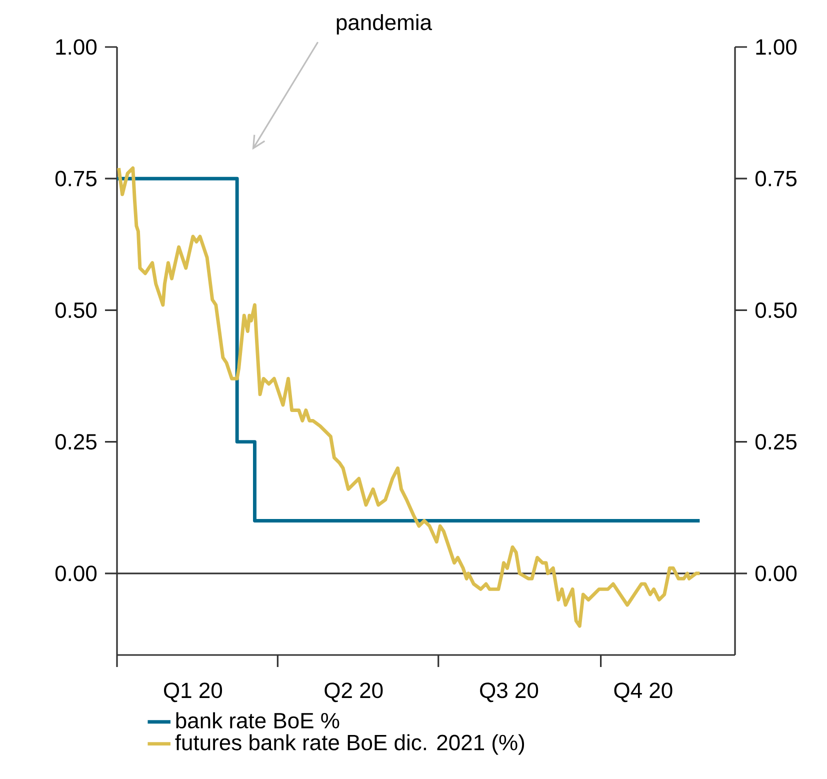  What do you see at coordinates (776, 574) in the screenshot?
I see `y-tick-label: 0.00` at bounding box center [776, 574].